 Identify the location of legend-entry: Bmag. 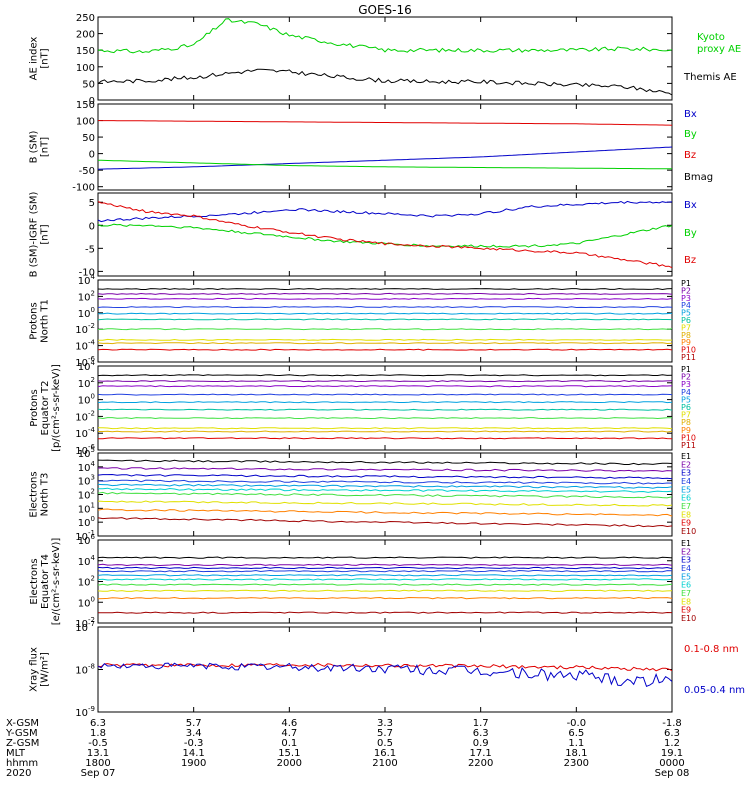
(698, 177).